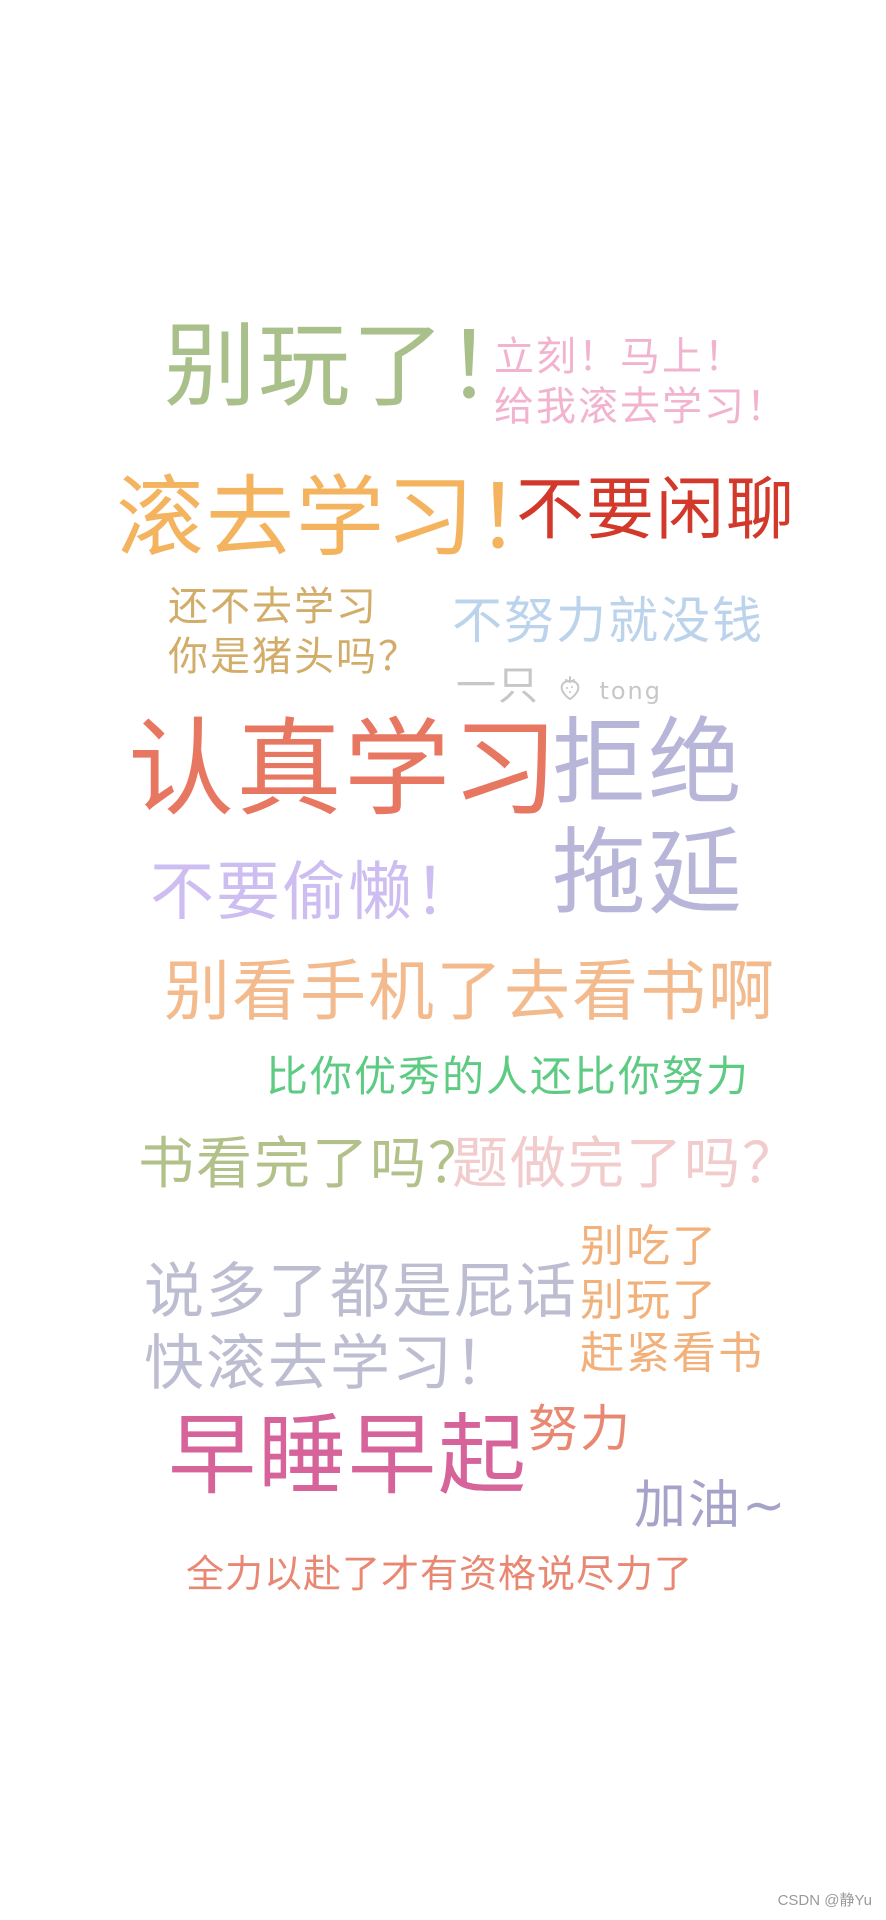  Describe the element at coordinates (649, 1246) in the screenshot. I see `phrase-stop-eating-line1: 别吃了` at that location.